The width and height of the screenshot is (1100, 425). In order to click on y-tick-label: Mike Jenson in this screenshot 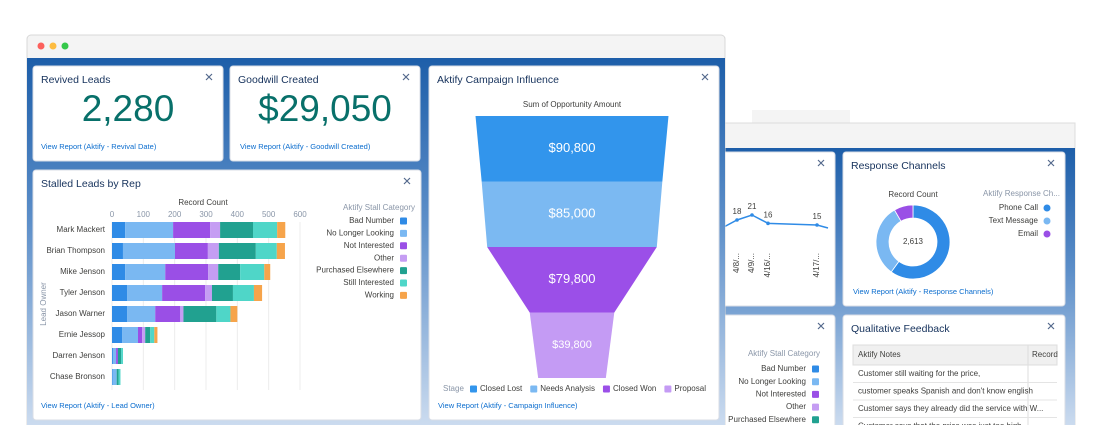, I will do `click(82, 271)`.